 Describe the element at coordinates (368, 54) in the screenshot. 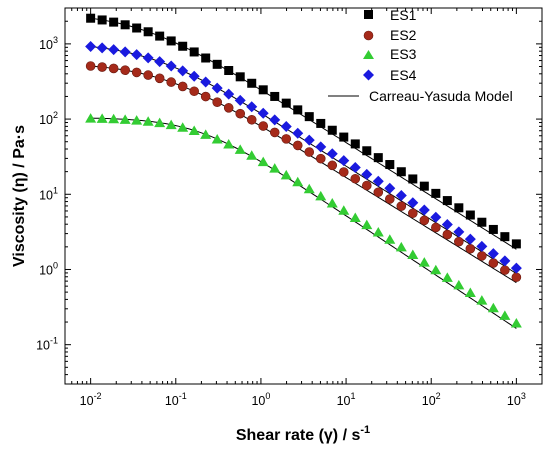

I see `legend-marker-es3` at that location.